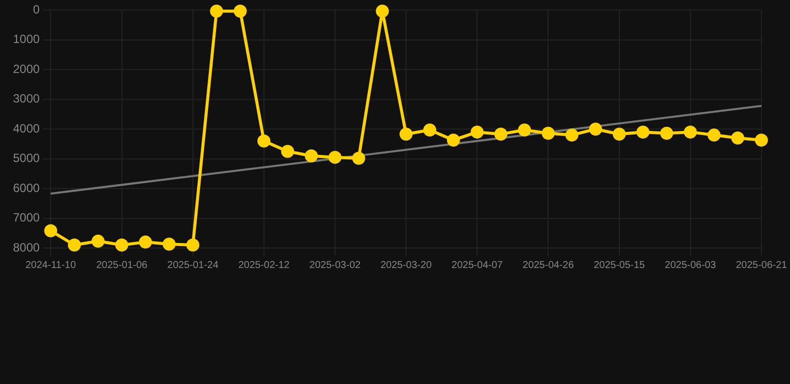  Describe the element at coordinates (26, 158) in the screenshot. I see `y-tick-label: 5000` at that location.